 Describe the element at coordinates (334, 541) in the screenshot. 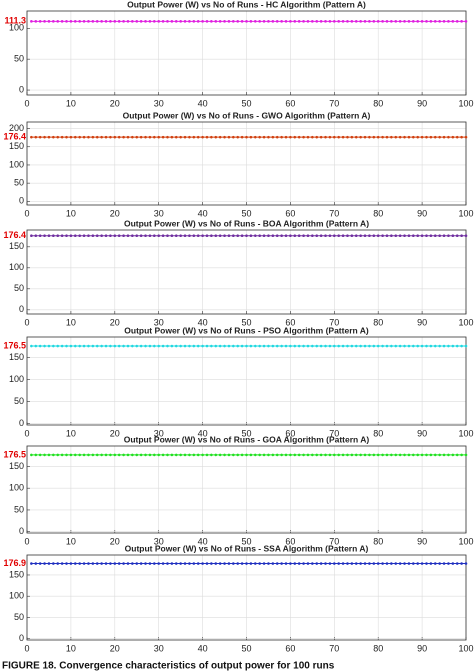

I see `x-tick-label: 70` at that location.